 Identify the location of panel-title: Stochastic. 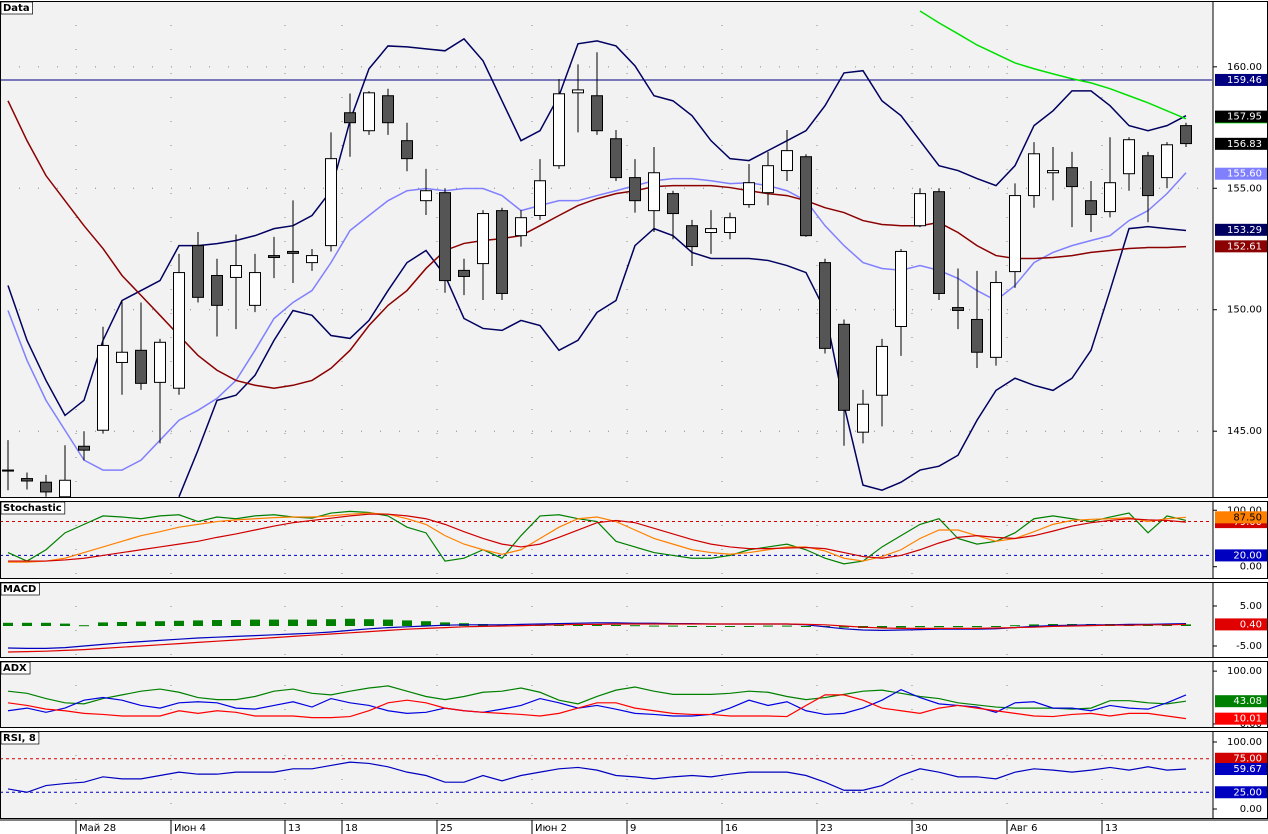
(32, 508).